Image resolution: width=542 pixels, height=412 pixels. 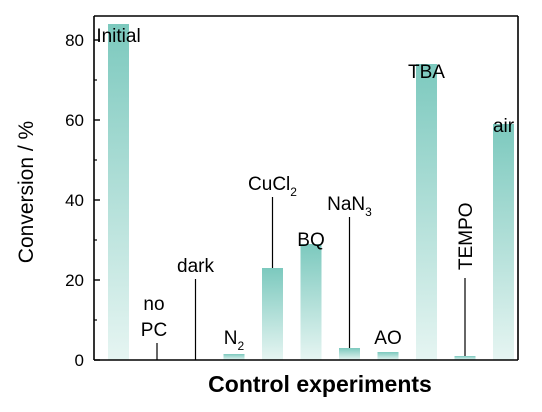 What do you see at coordinates (272, 314) in the screenshot?
I see `bar-cucl2` at bounding box center [272, 314].